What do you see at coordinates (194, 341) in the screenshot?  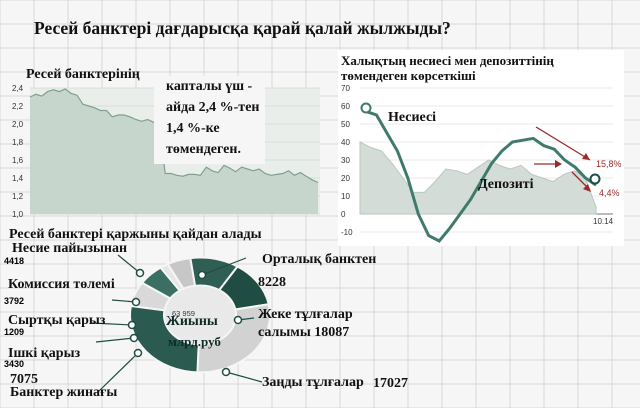 I see `funding-center-unit: млрд.руб` at bounding box center [194, 341].